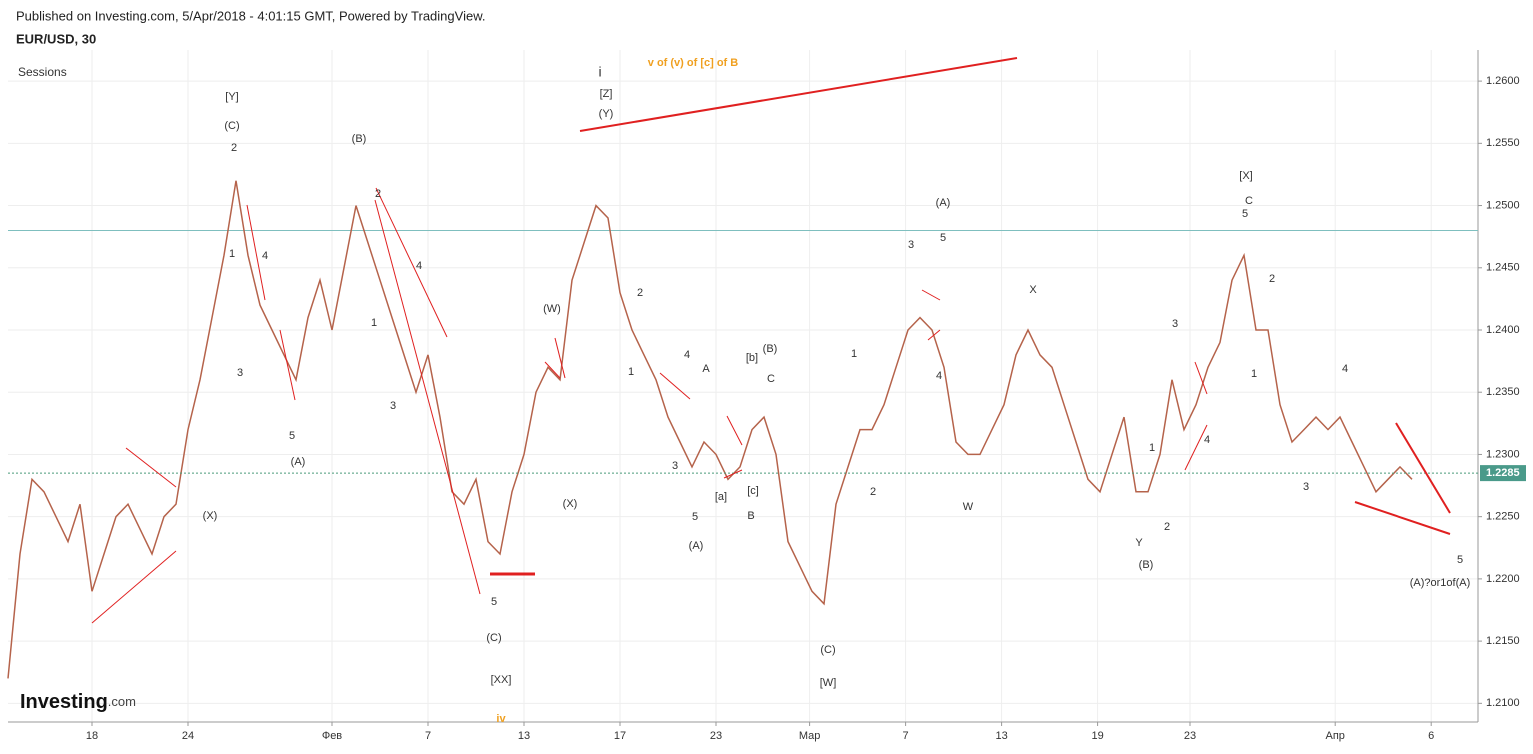  I want to click on logo-suffix: .com, so click(122, 701).